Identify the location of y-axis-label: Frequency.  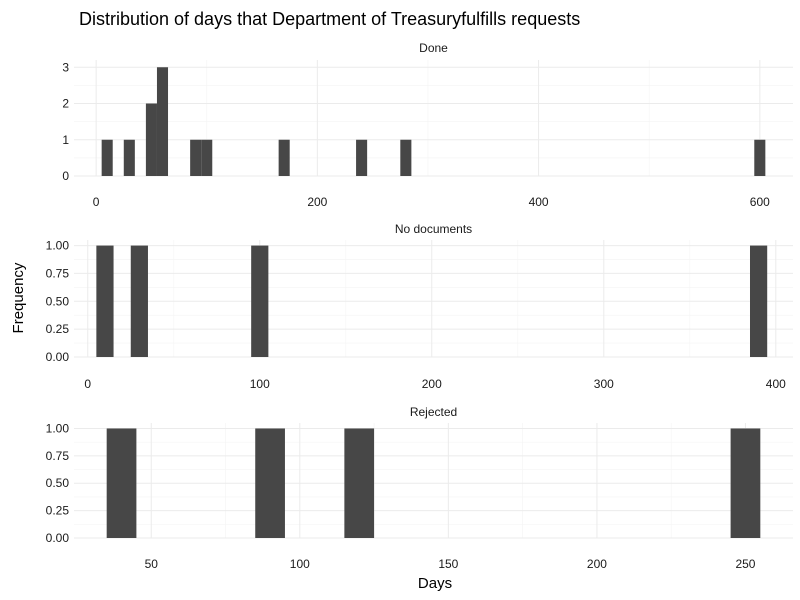
(18, 297).